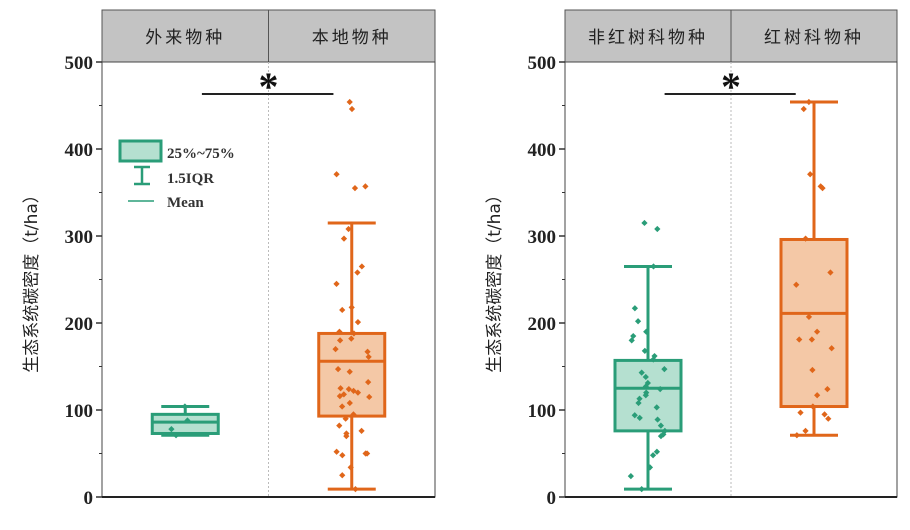  What do you see at coordinates (648, 38) in the screenshot?
I see `facet-label: 非红树科物种` at bounding box center [648, 38].